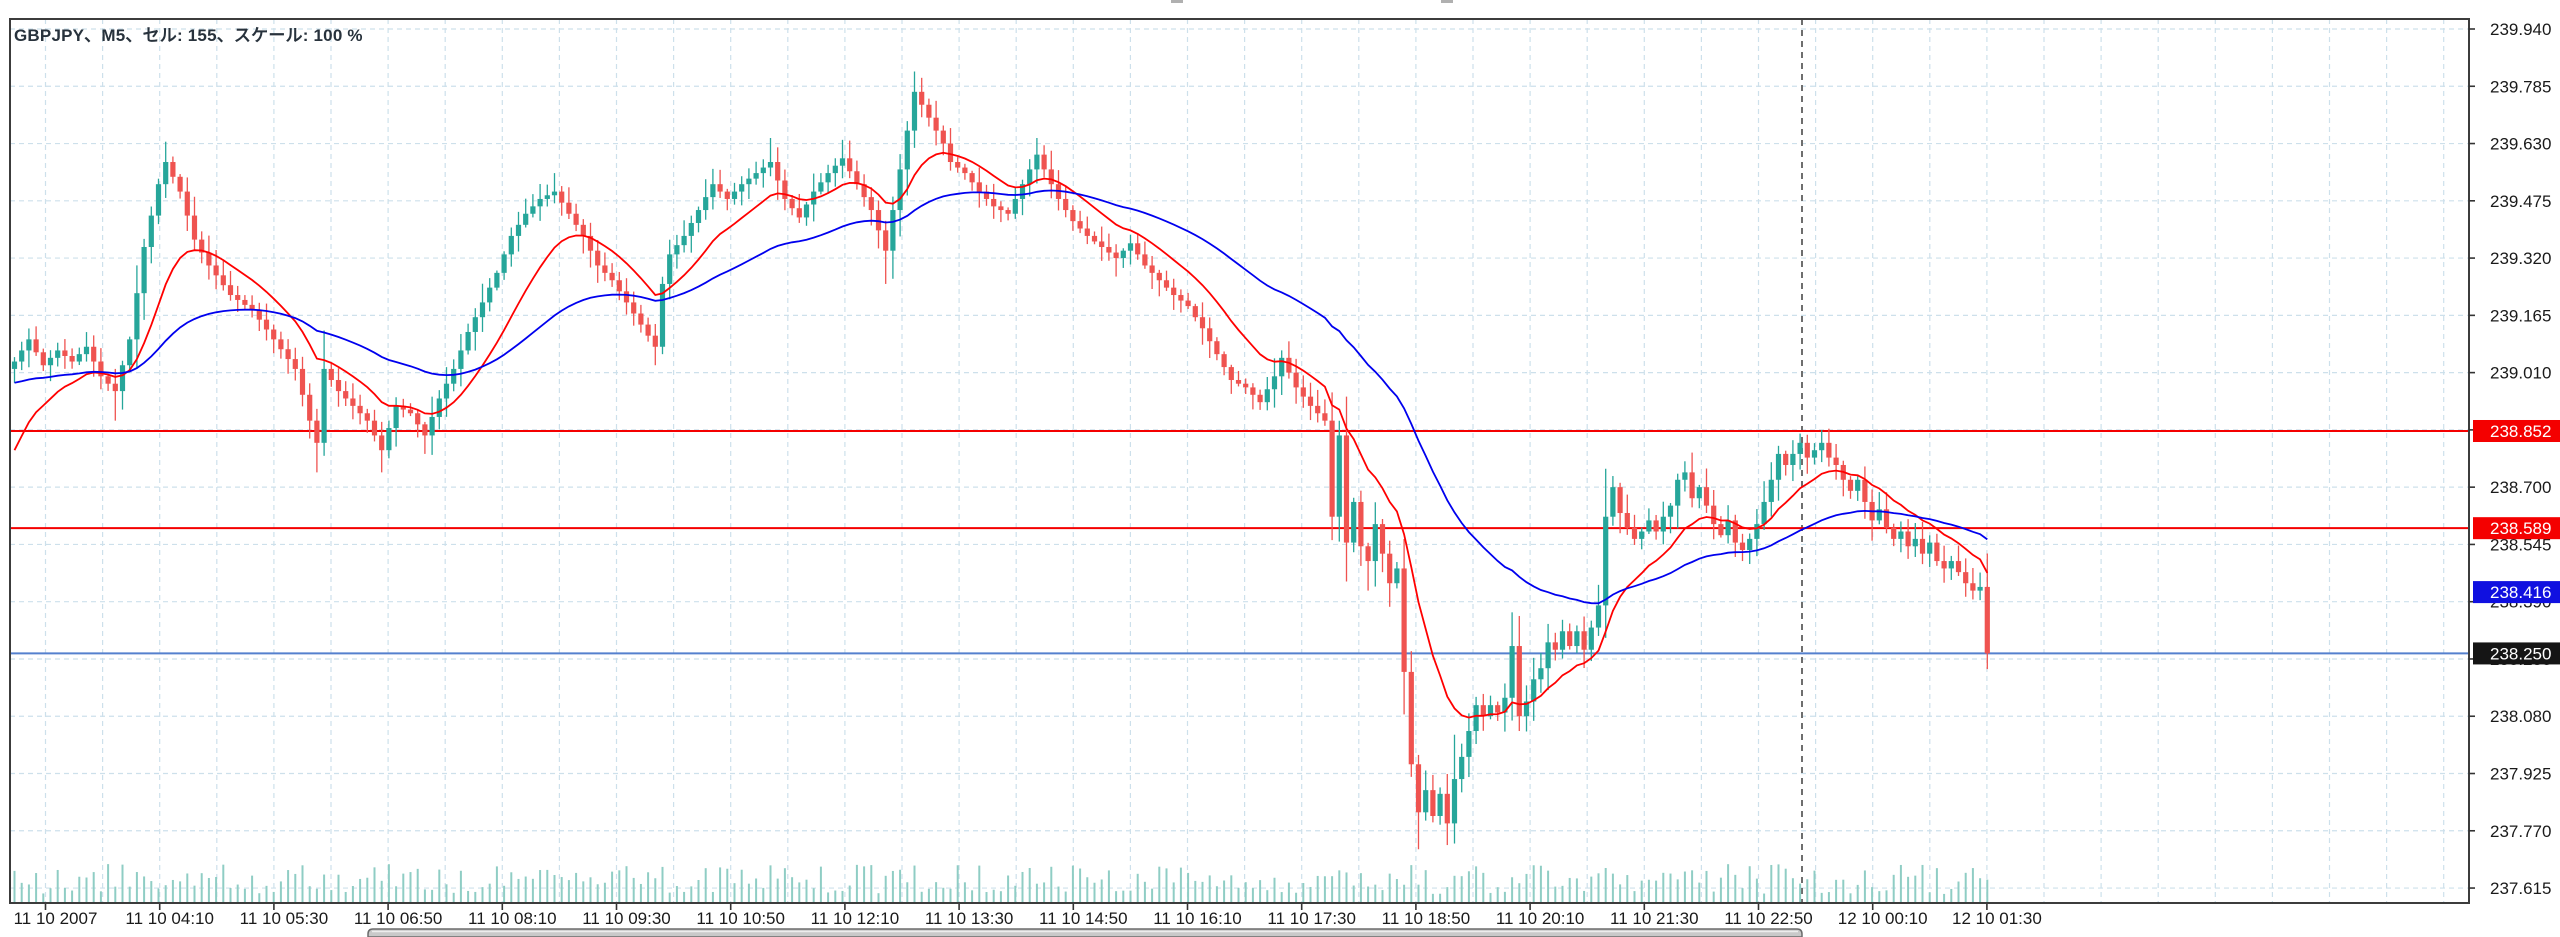  Describe the element at coordinates (2520, 29) in the screenshot. I see `price-axis-label: 239.940` at that location.